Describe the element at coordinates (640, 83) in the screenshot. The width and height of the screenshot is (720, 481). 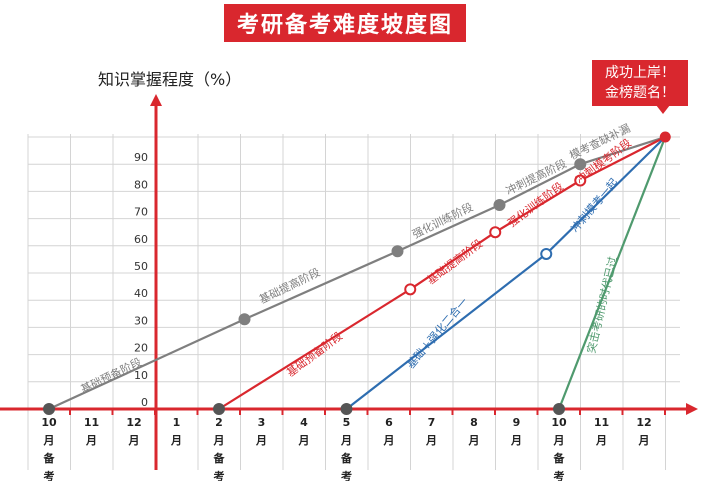
I see `success-callout: 成功上岸！ 金榜题名！` at that location.